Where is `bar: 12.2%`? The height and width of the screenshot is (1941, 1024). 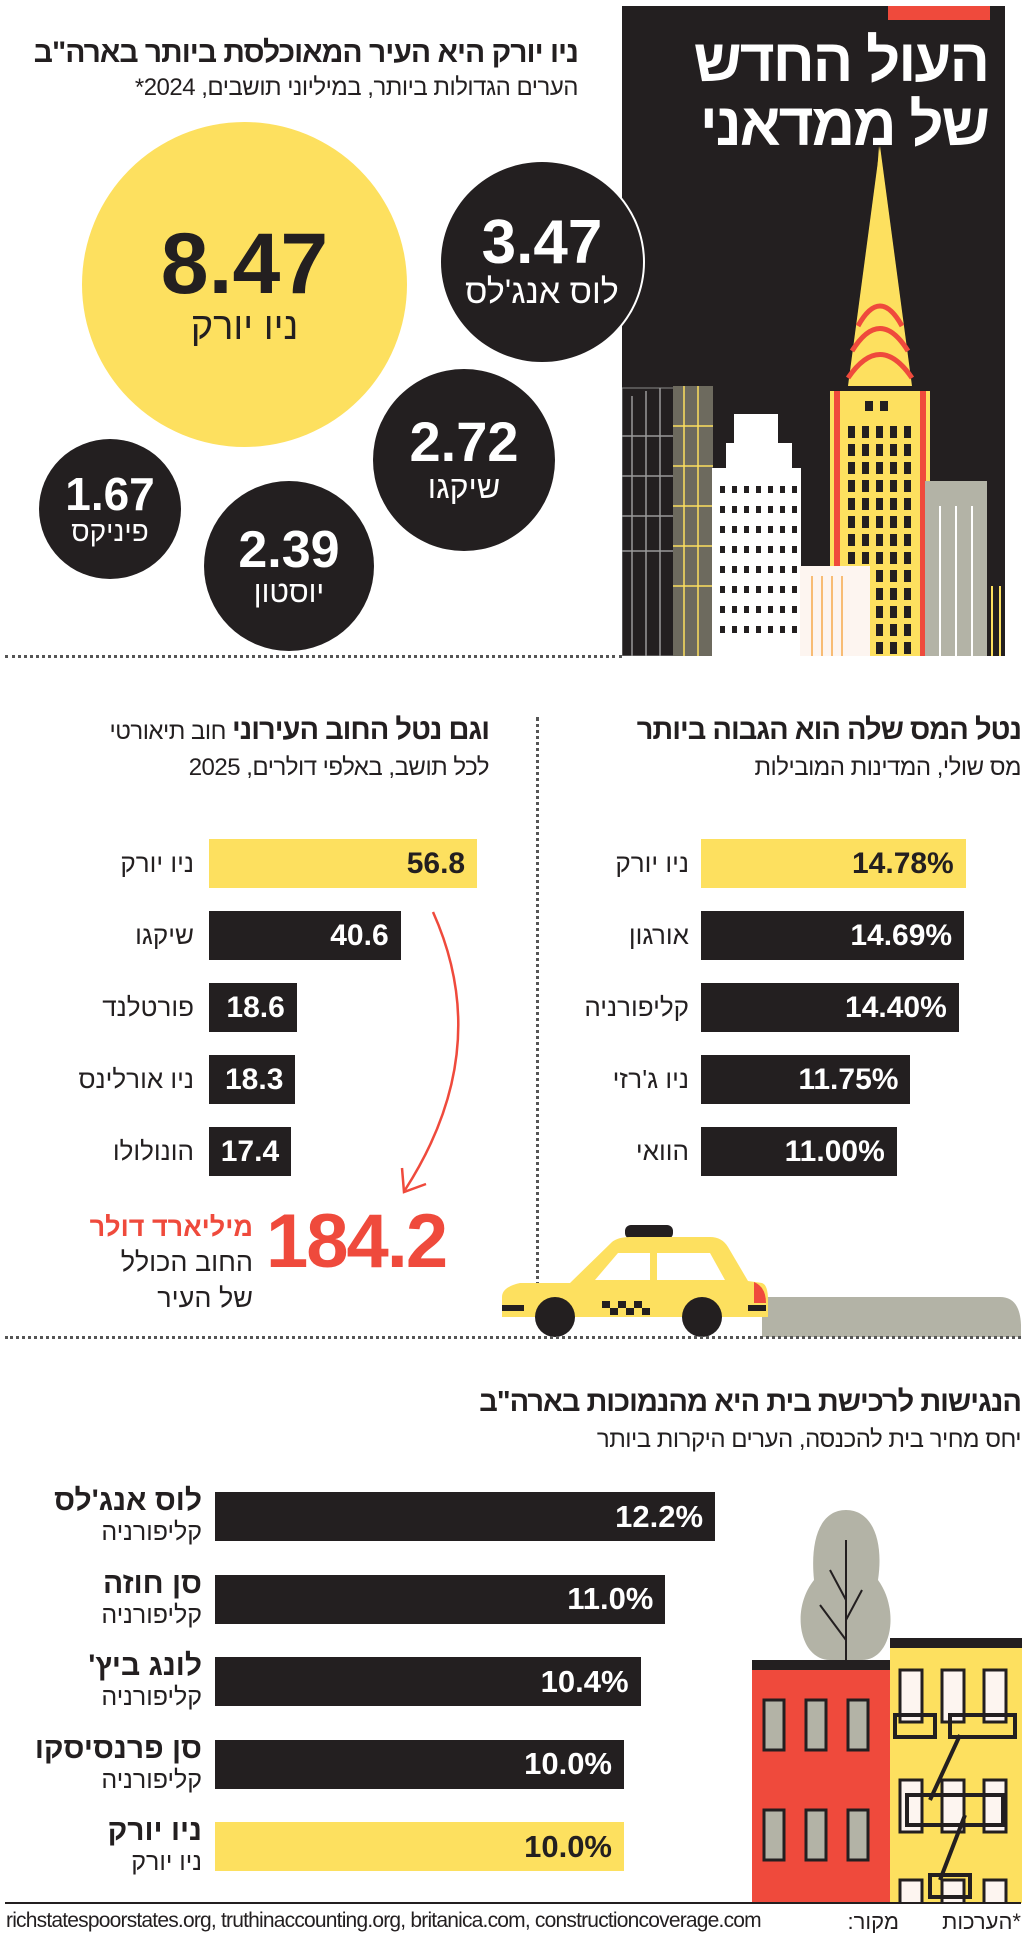
bar: 12.2% is located at coordinates (465, 1516).